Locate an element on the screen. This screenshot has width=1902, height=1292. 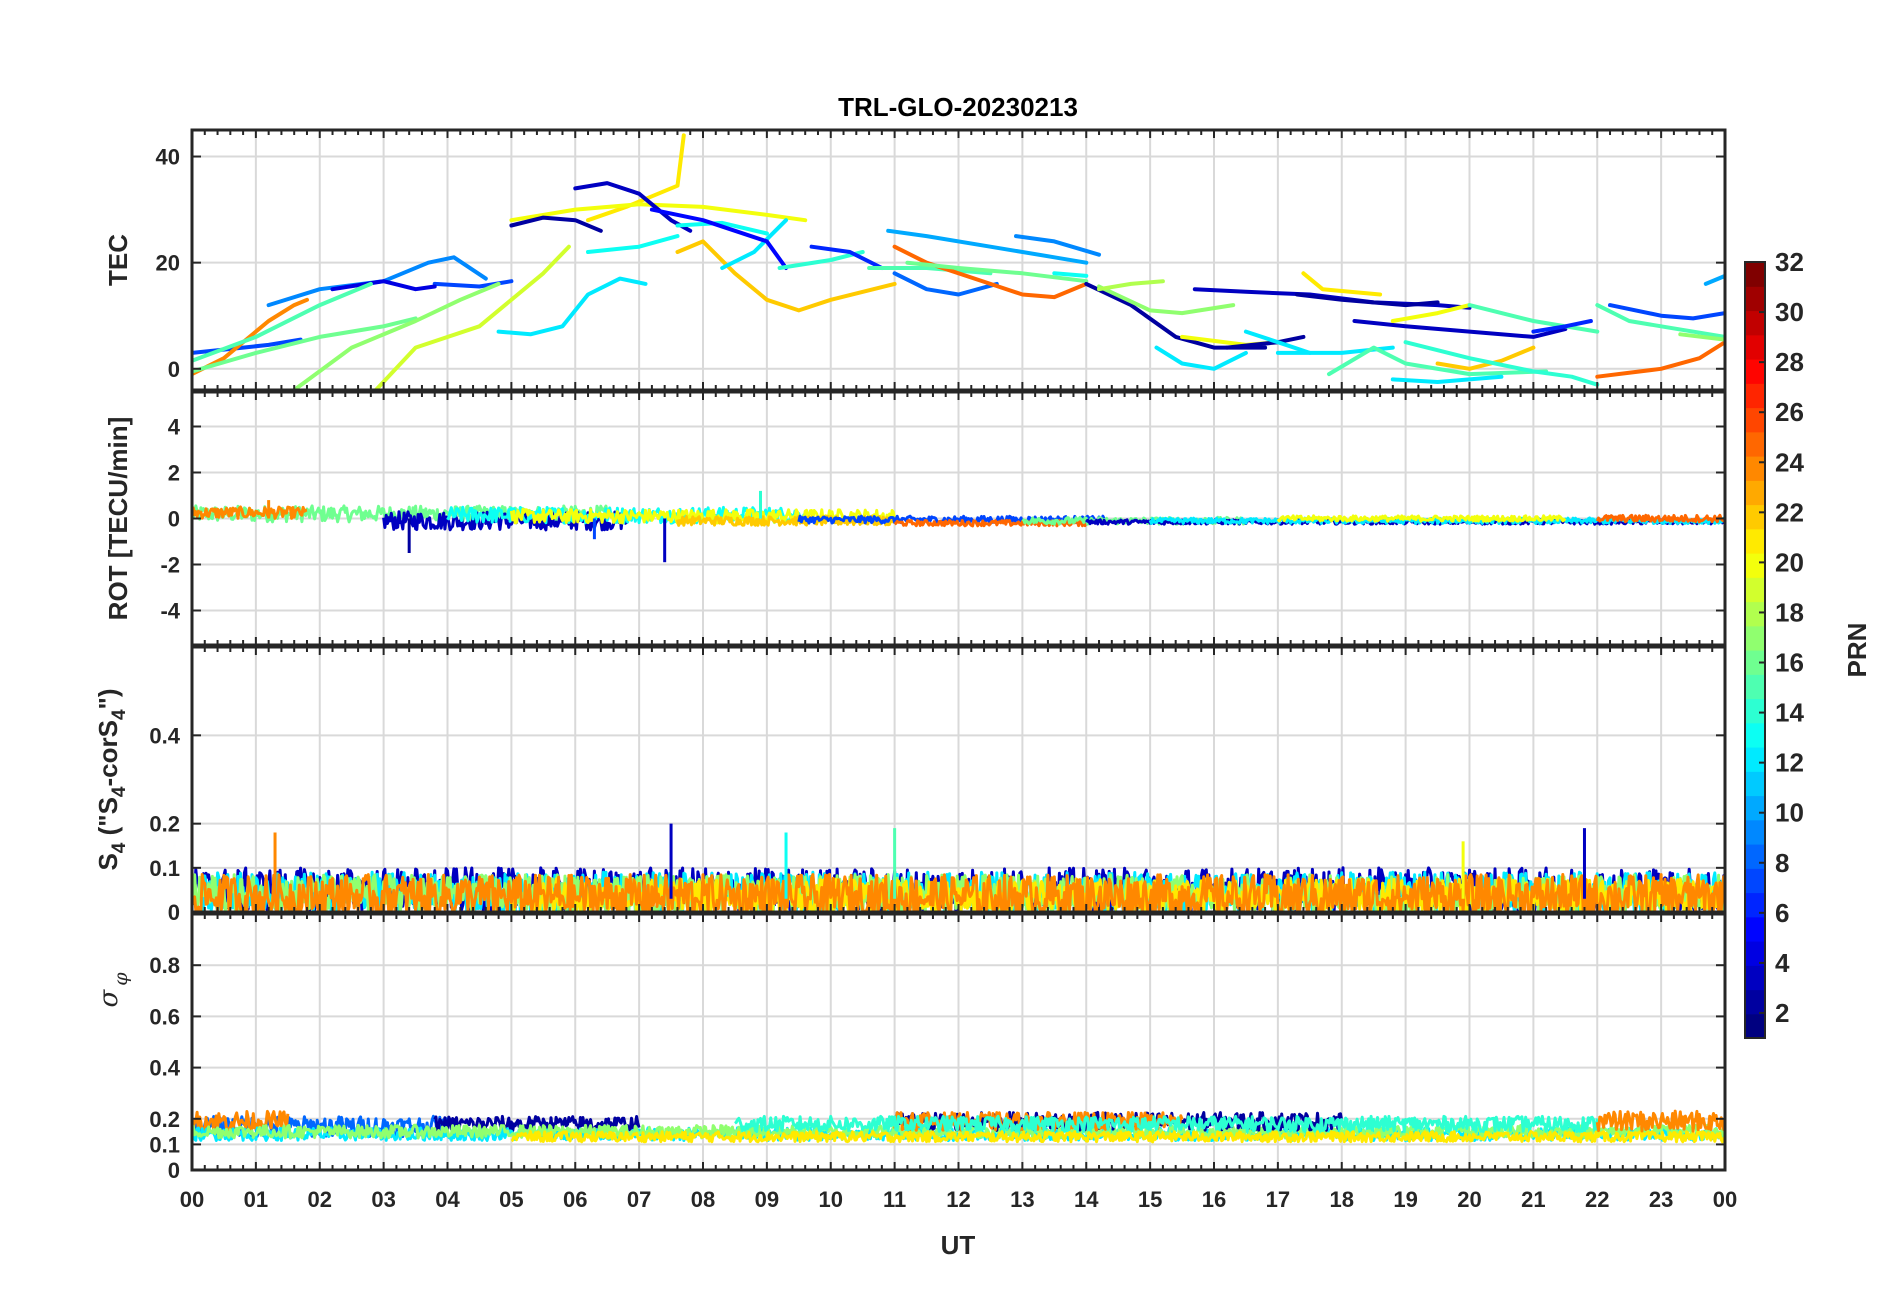
y-tick-label: 0.8 is located at coordinates (164, 965).